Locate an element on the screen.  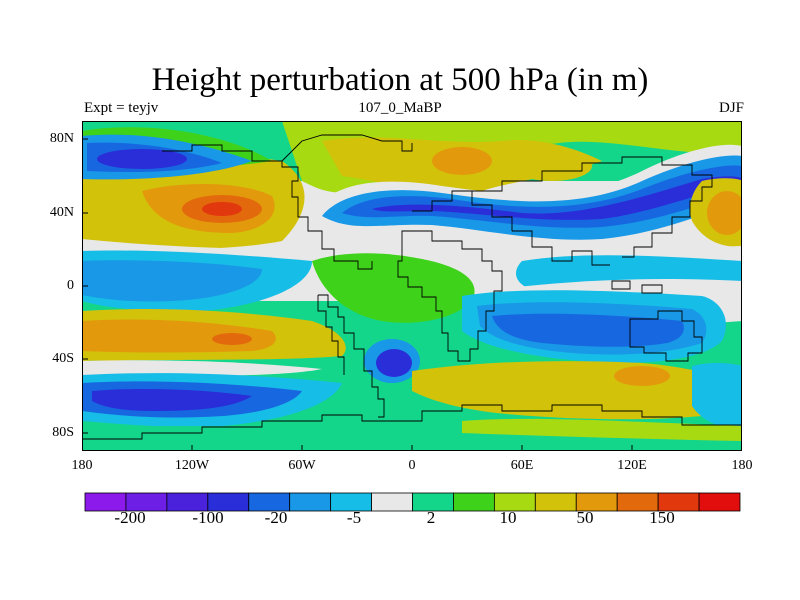
lat-tick-80n: 80N is located at coordinates (61, 138).